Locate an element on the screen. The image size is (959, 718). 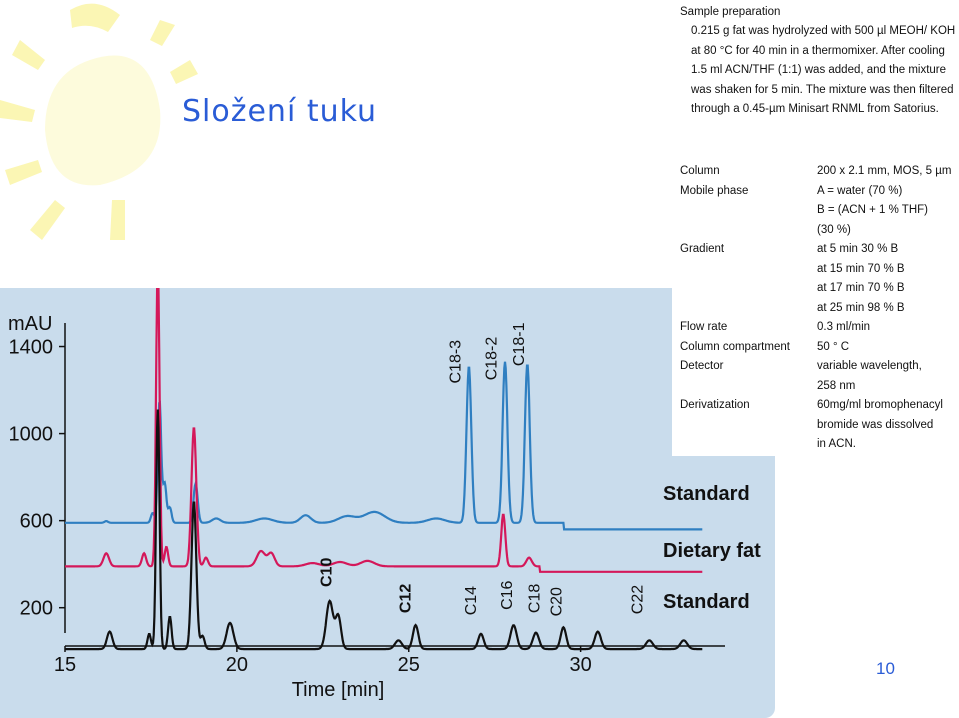
method-row-value: in ACN. is located at coordinates (836, 444).